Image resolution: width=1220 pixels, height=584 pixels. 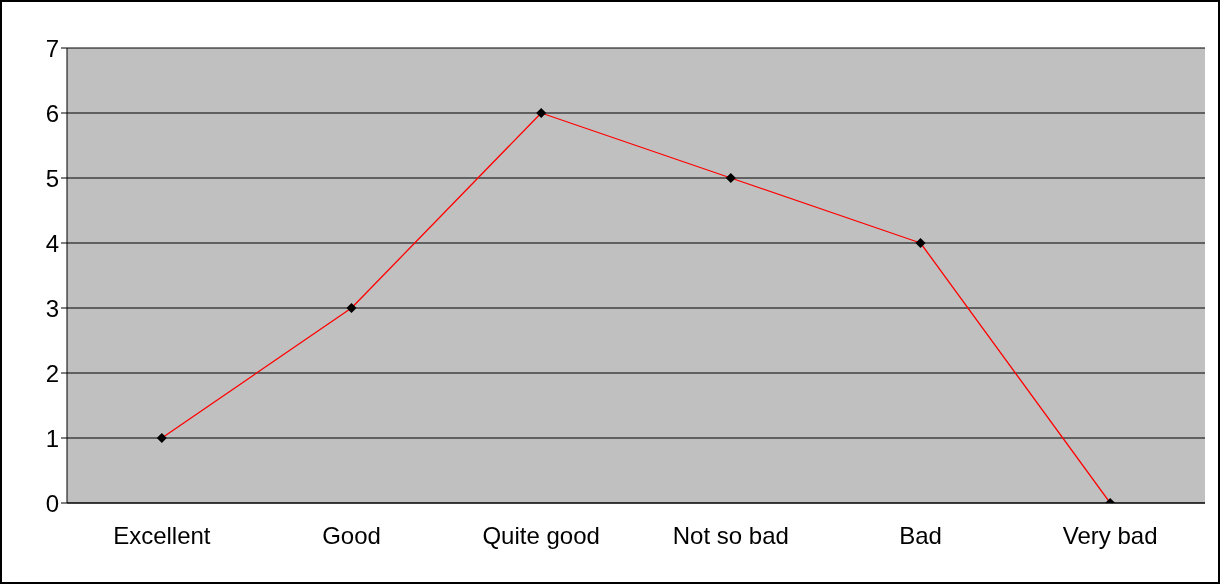 What do you see at coordinates (52, 438) in the screenshot?
I see `y-tick-label: 1` at bounding box center [52, 438].